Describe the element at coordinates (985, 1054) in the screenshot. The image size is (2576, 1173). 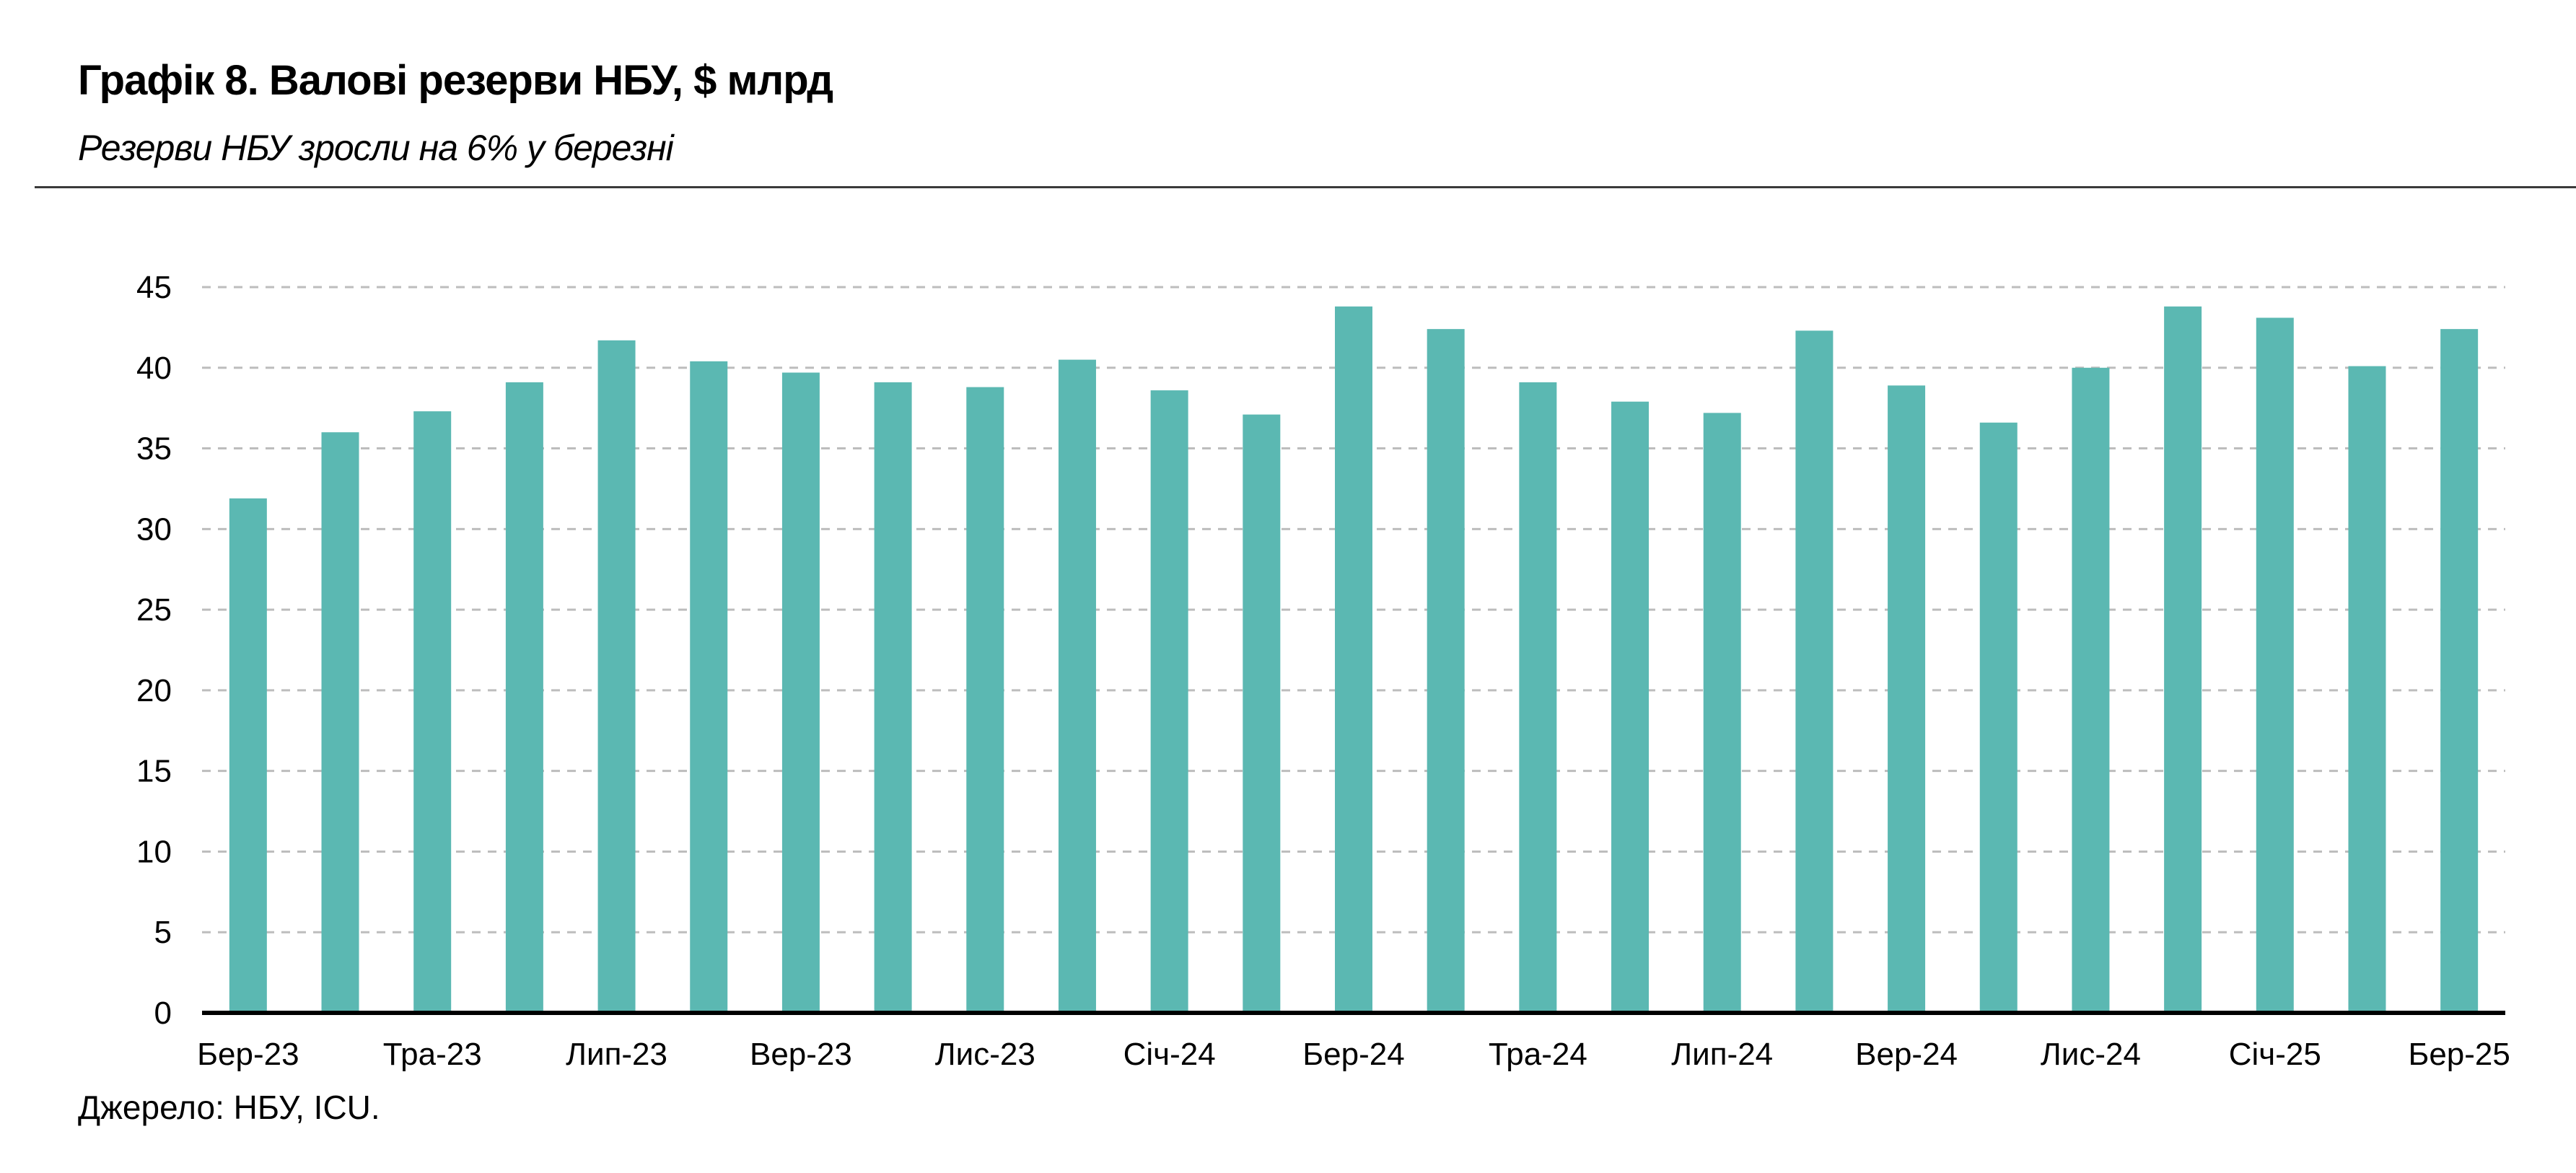
I see `x-tick-label: Лис-23` at that location.